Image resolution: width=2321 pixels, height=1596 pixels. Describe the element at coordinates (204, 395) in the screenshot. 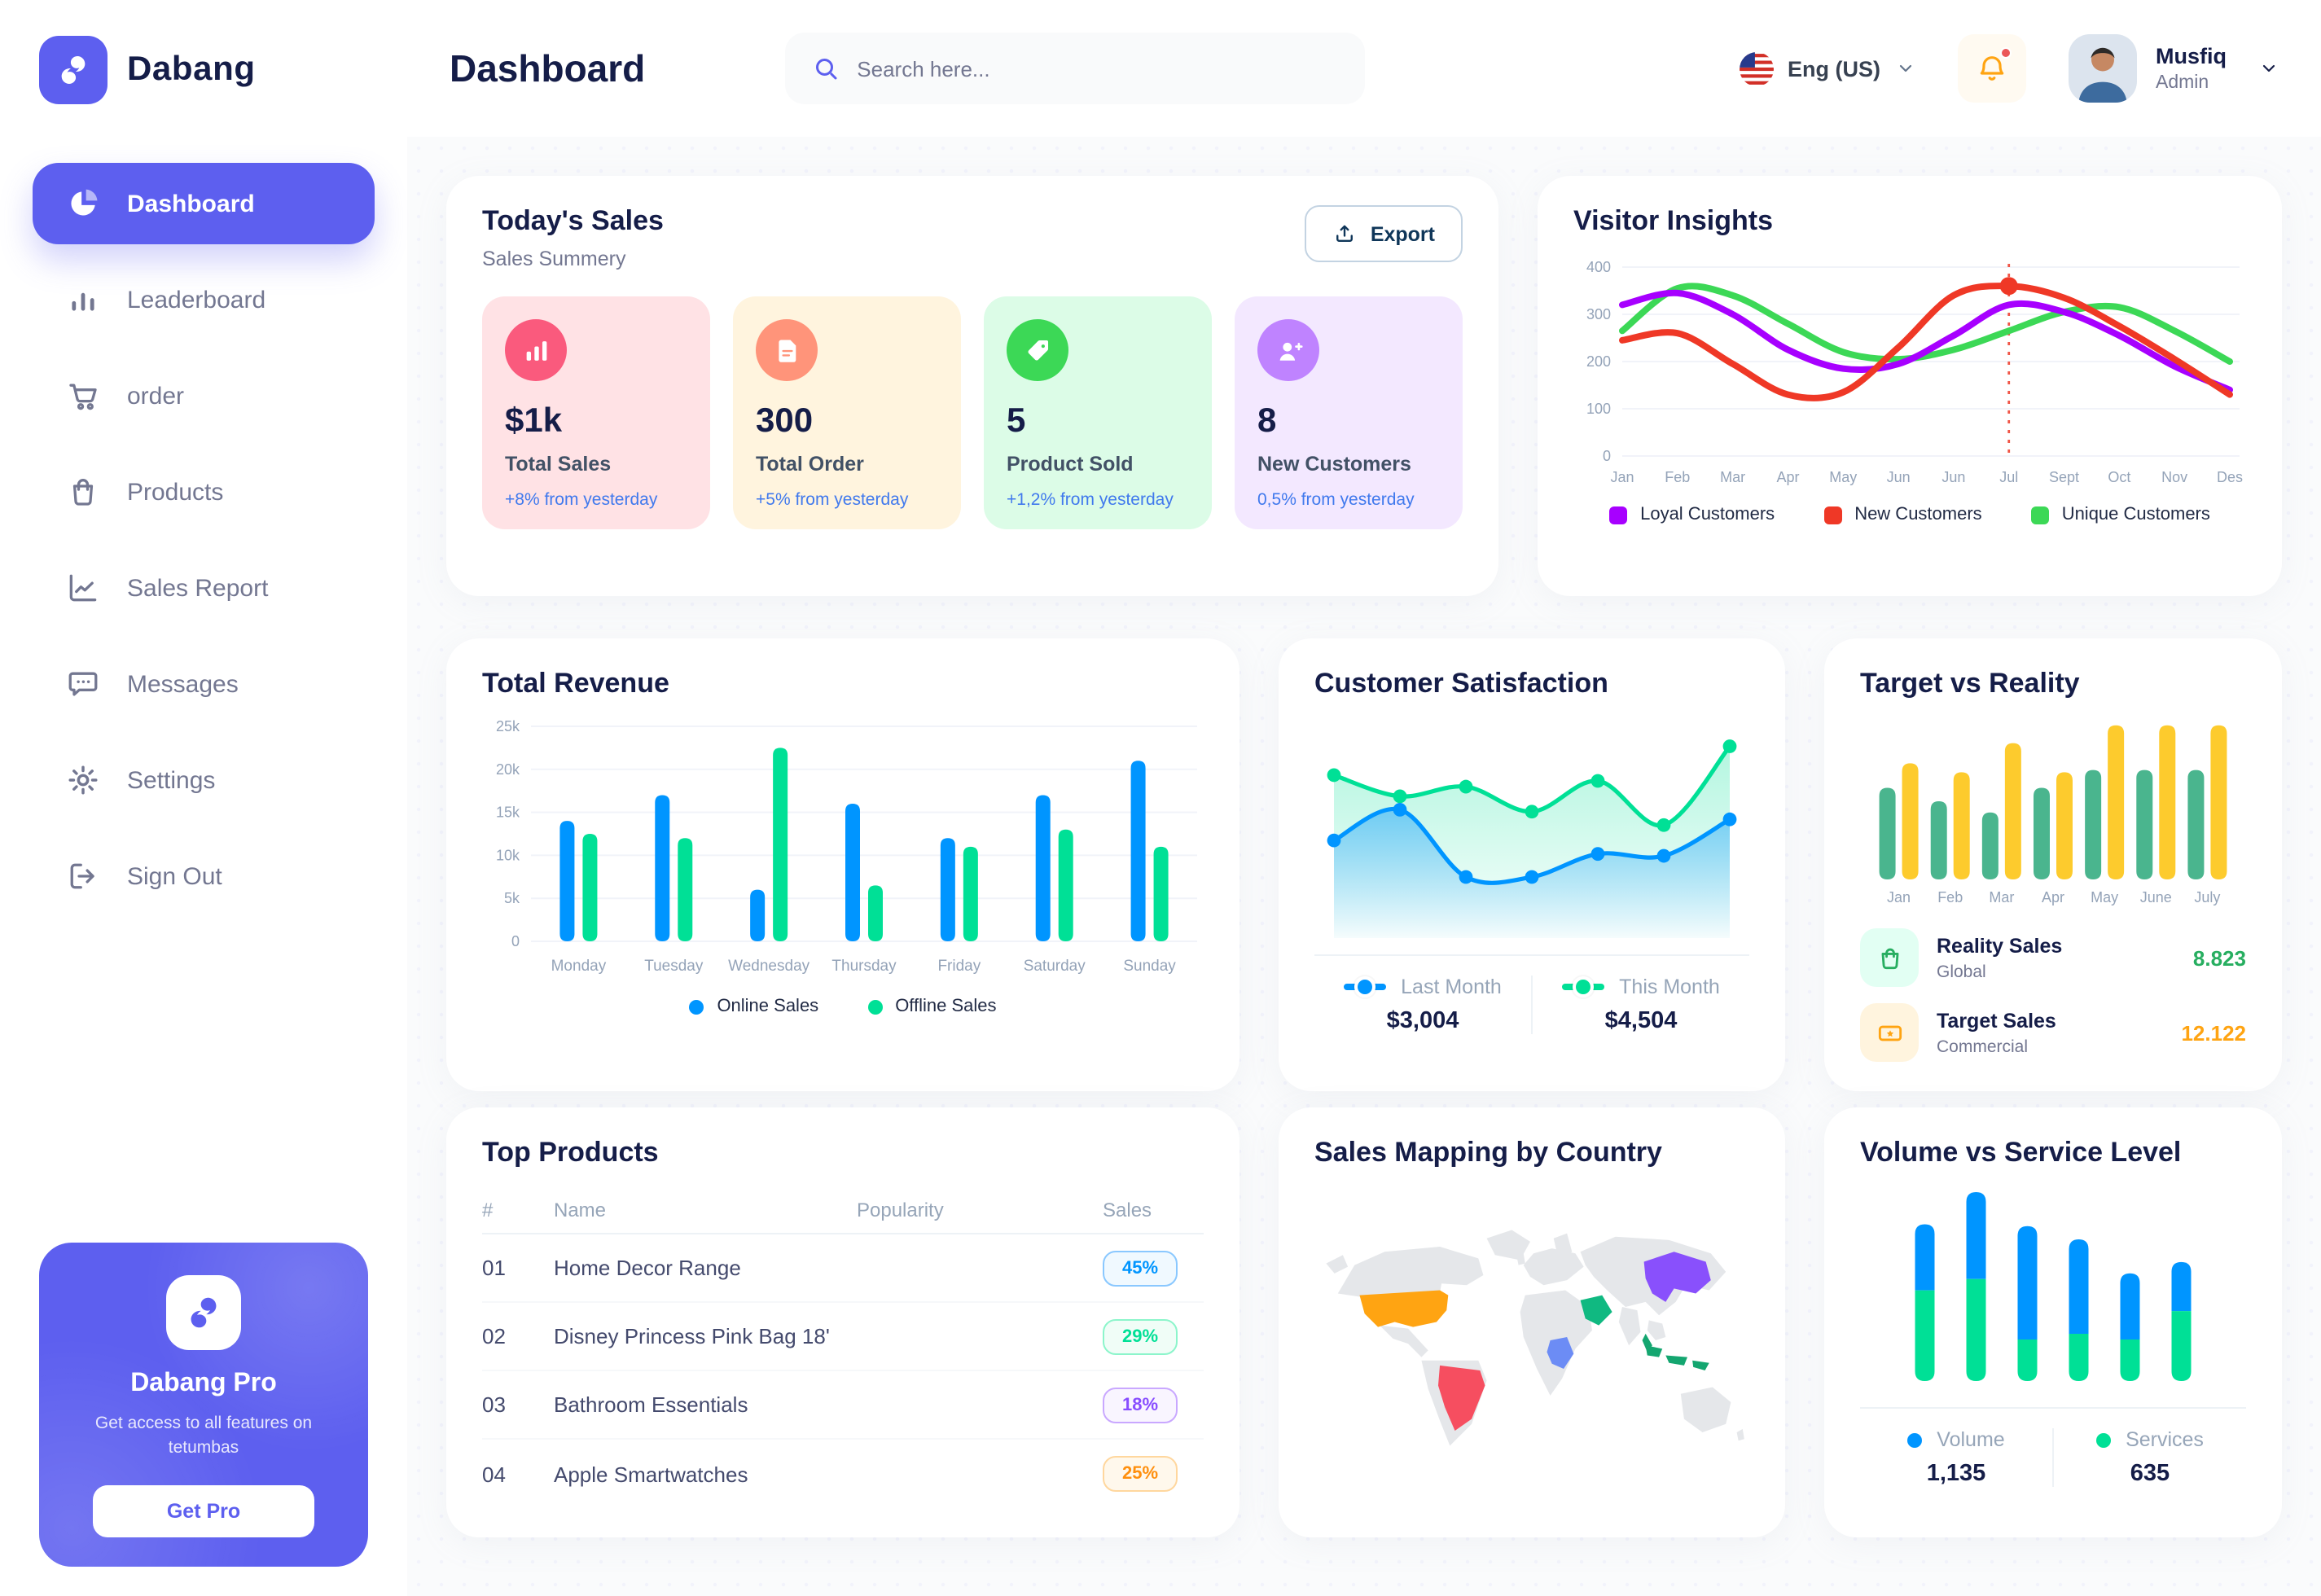

I see `sidebar-item-order: order` at that location.